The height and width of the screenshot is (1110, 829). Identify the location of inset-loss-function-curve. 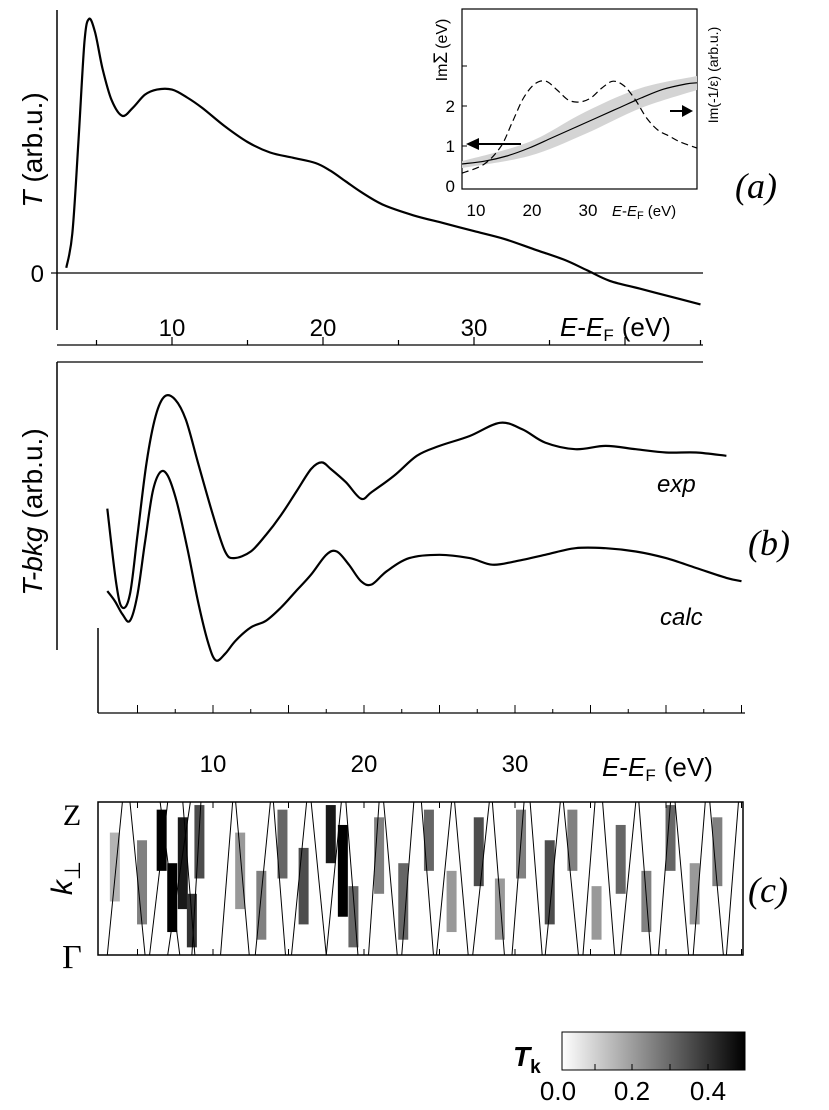
(579, 127).